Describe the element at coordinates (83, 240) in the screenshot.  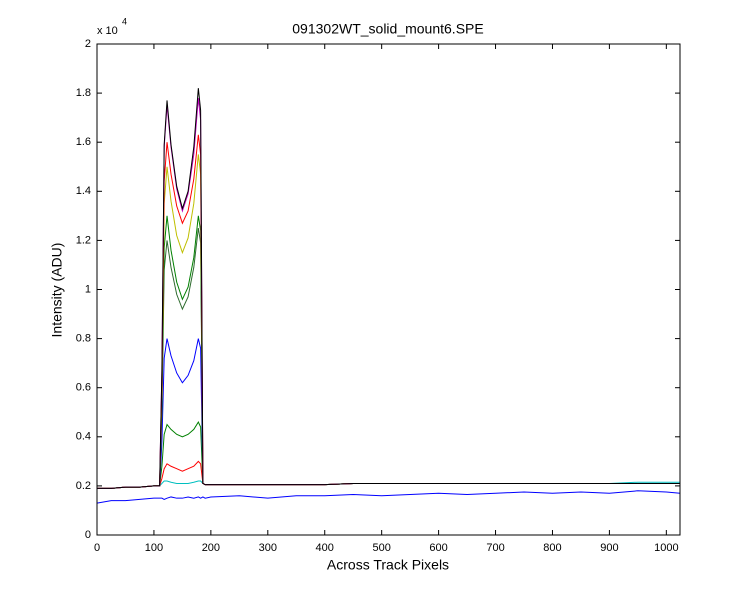
I see `y-tick-label: 1.2` at that location.